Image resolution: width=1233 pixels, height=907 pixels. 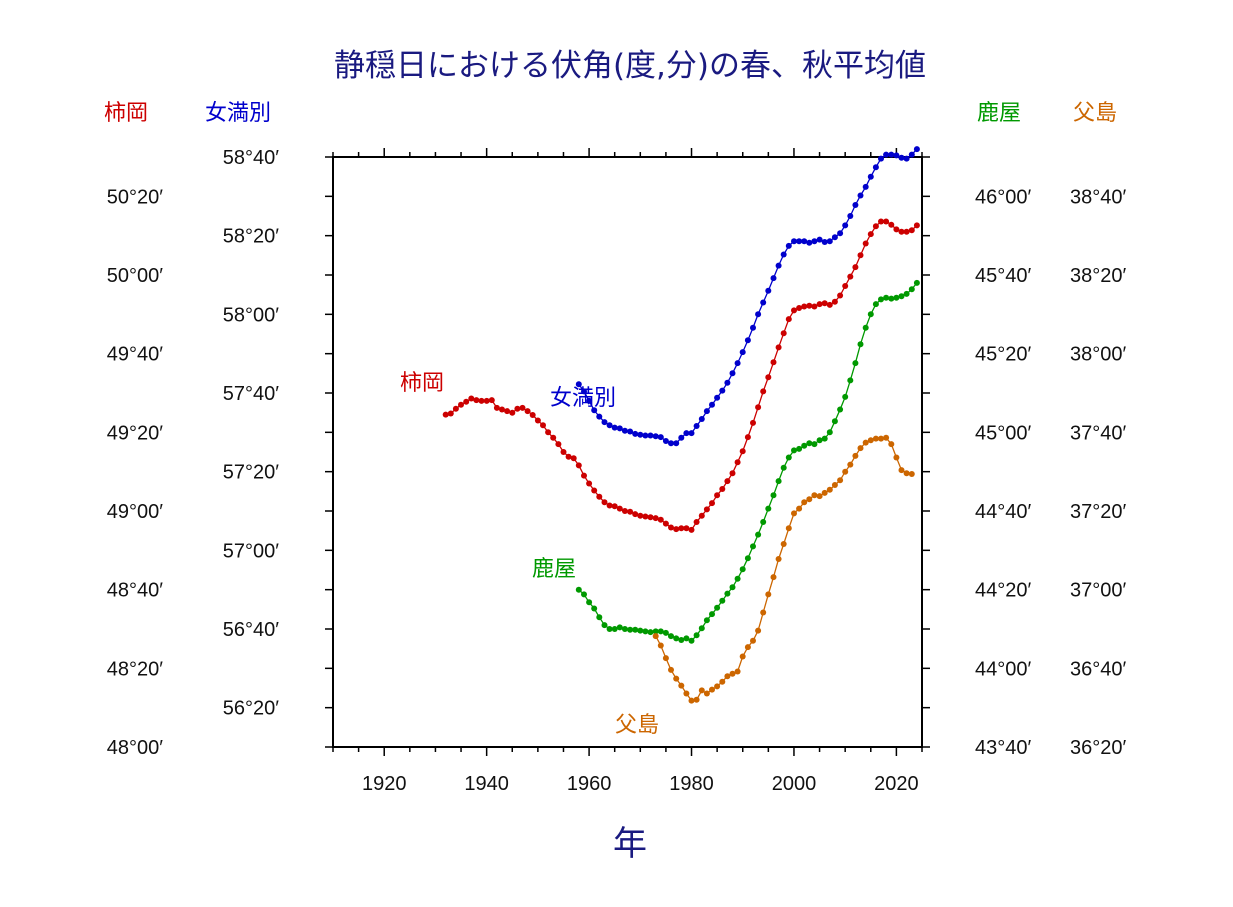 What do you see at coordinates (1095, 113) in the screenshot?
I see `axis-header-chichijima: 父島` at bounding box center [1095, 113].